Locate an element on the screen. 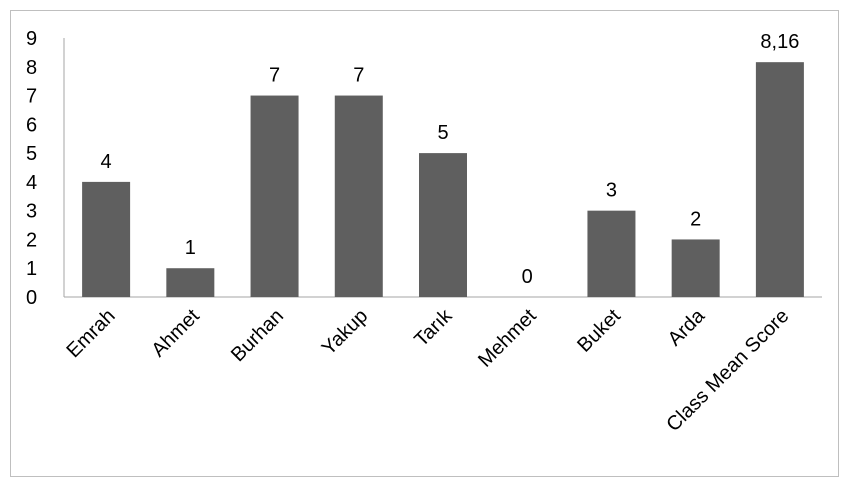 The image size is (842, 479). bar-tarık is located at coordinates (443, 225).